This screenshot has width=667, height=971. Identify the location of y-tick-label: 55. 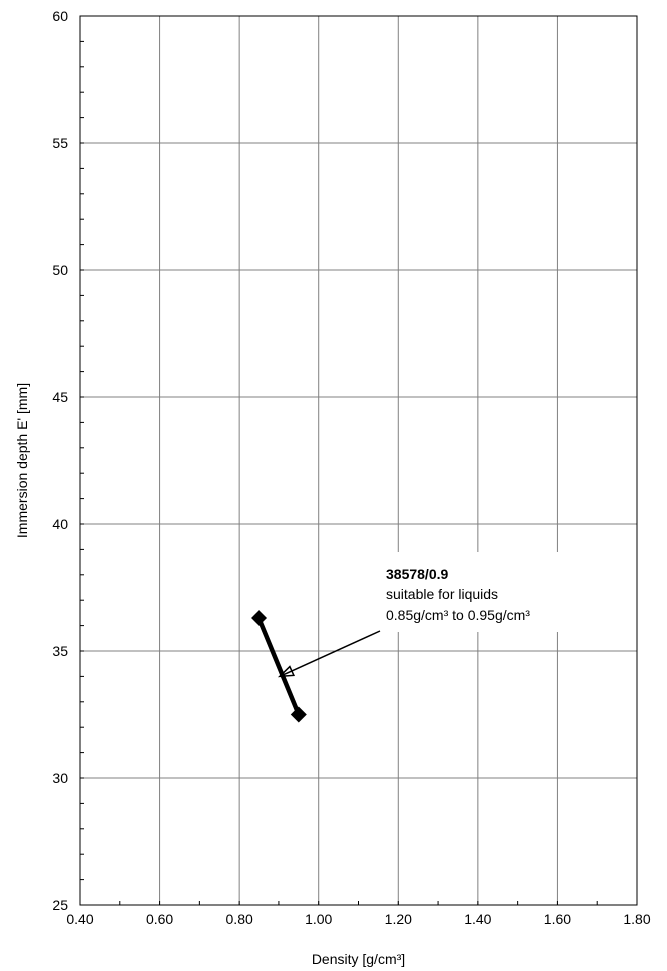
(60, 143).